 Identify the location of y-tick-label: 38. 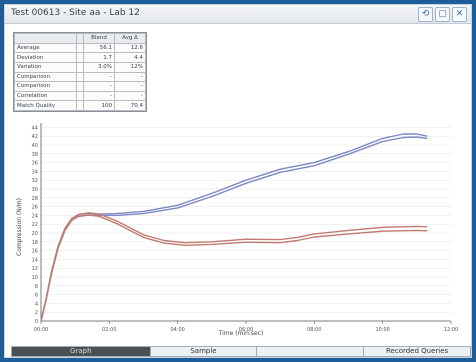
(35, 155).